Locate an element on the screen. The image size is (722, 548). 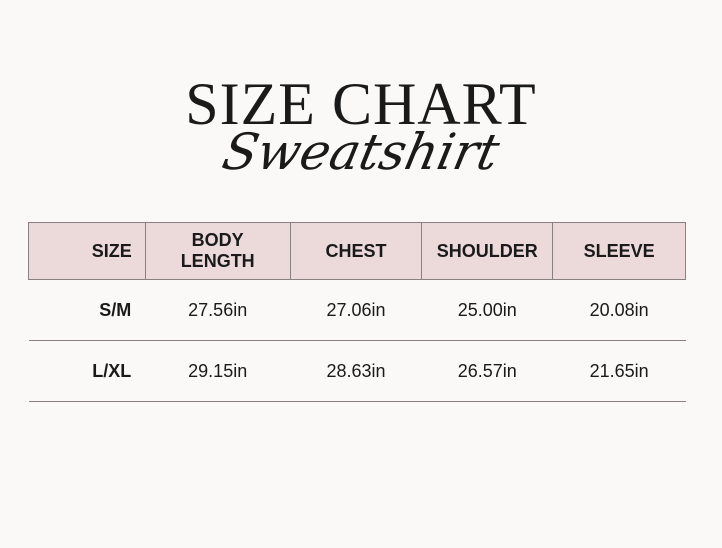
shoulder-cell: 26.57in is located at coordinates (487, 371).